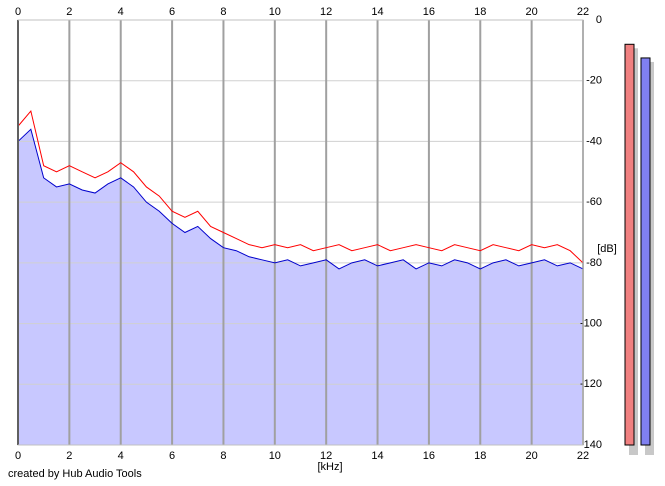 This screenshot has width=665, height=486. I want to click on y-tick-label: 0, so click(599, 20).